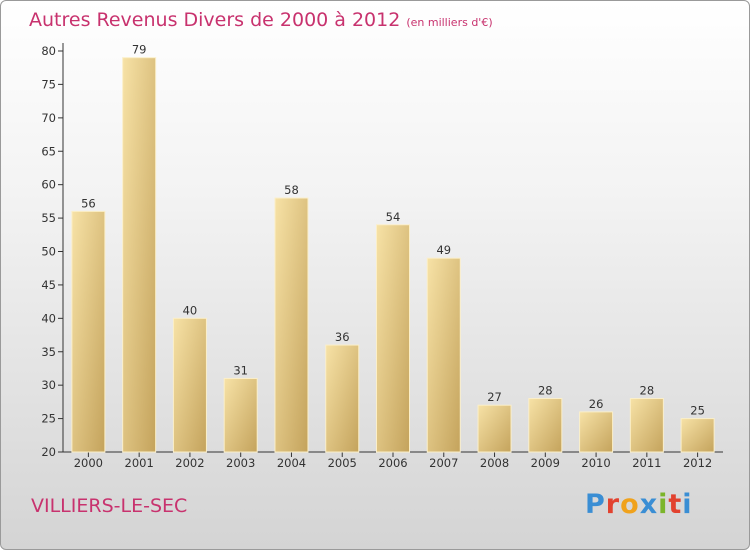 The height and width of the screenshot is (550, 750). Describe the element at coordinates (48, 151) in the screenshot. I see `y-tick-label: 65` at that location.